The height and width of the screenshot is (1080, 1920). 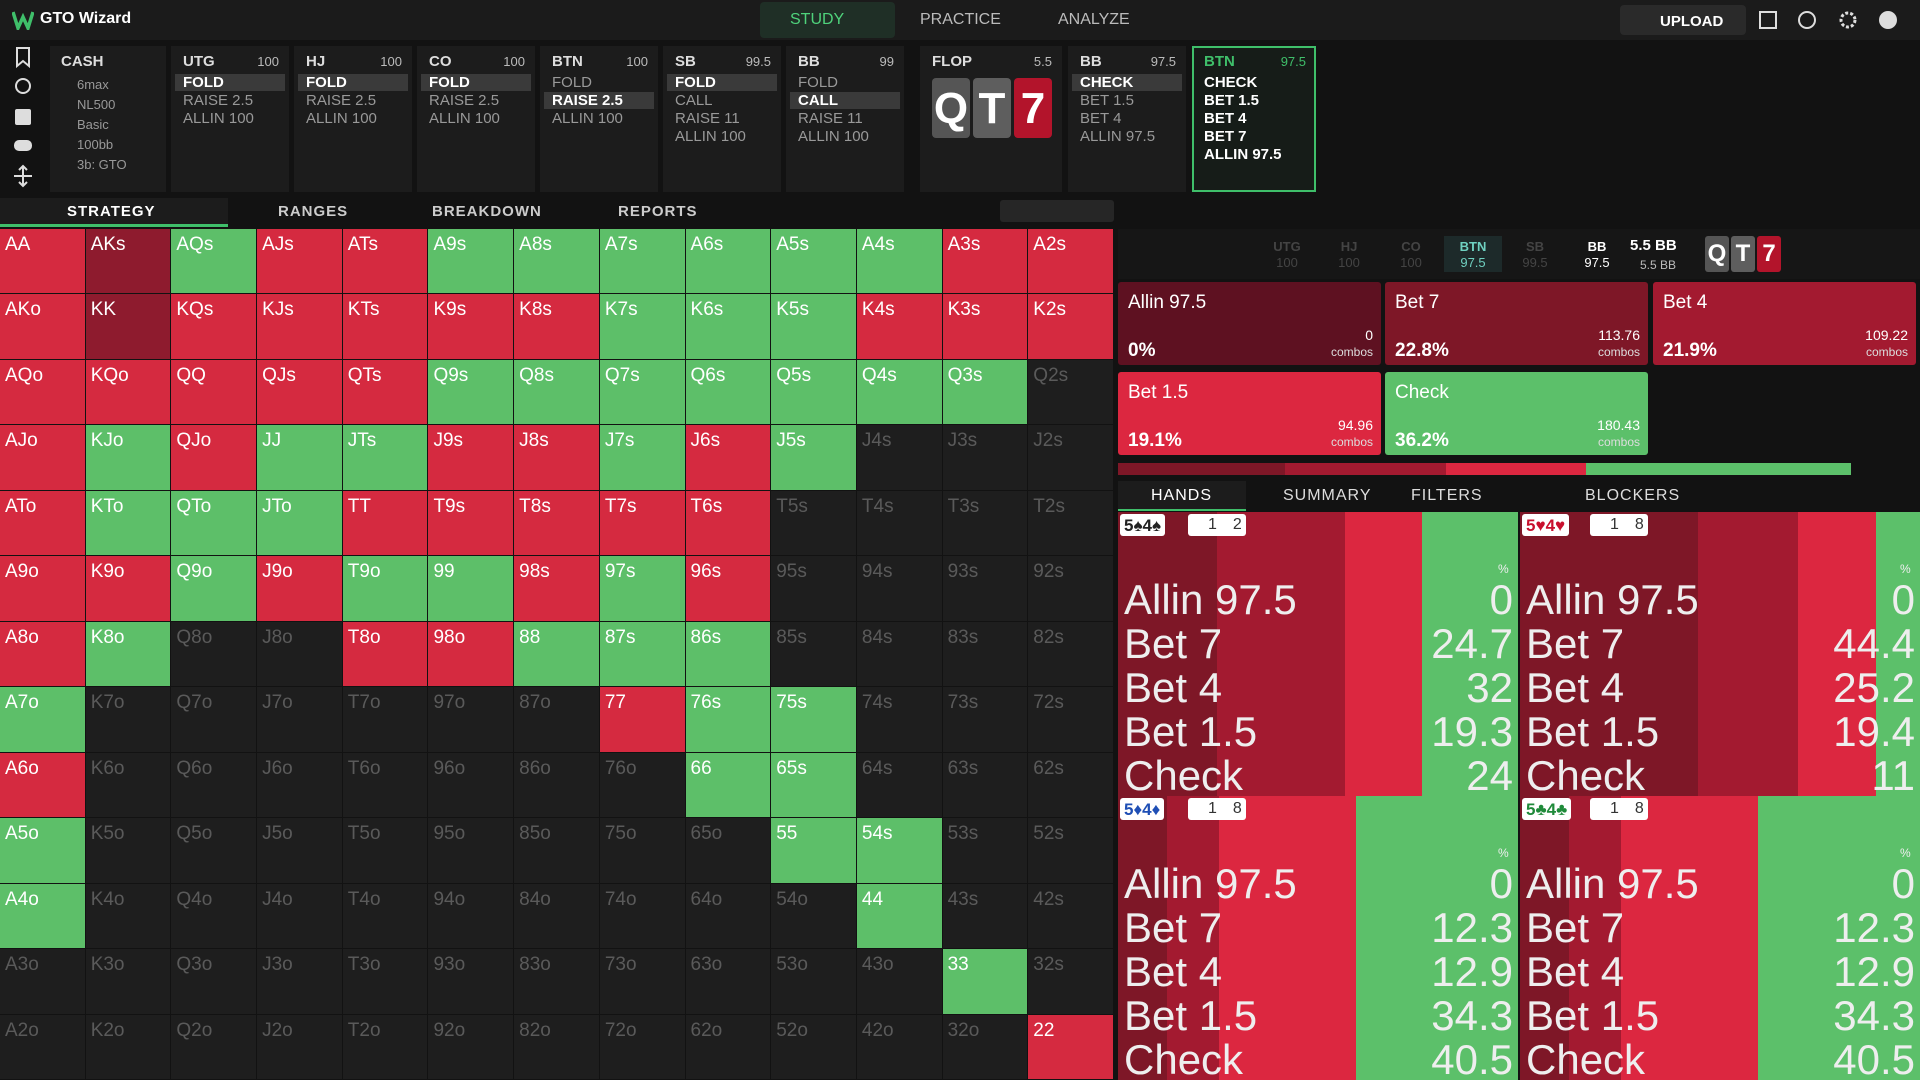 What do you see at coordinates (960, 19) in the screenshot?
I see `nav-item: PRACTICE` at bounding box center [960, 19].